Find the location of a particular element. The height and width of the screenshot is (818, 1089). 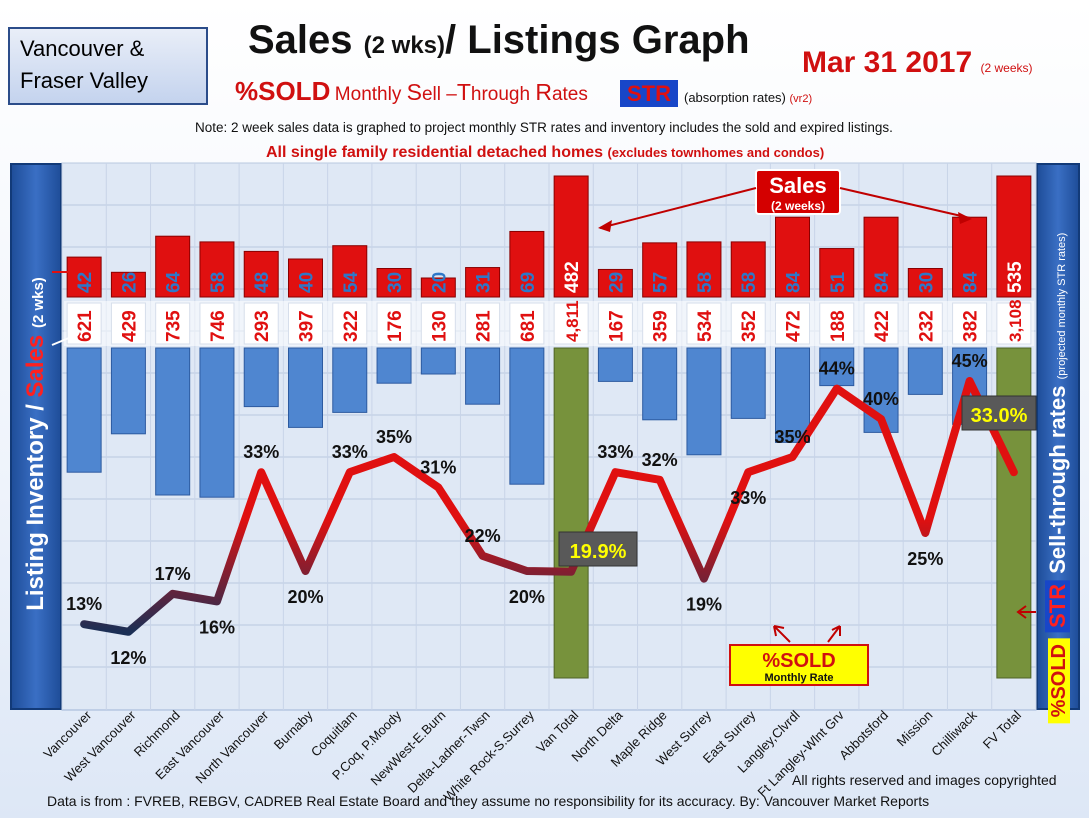

inventory-value-label: 232 is located at coordinates (926, 326).